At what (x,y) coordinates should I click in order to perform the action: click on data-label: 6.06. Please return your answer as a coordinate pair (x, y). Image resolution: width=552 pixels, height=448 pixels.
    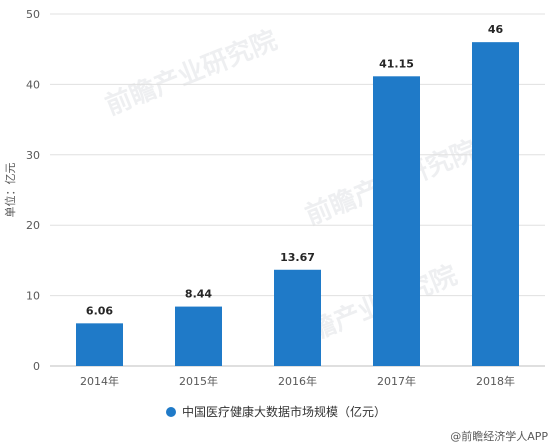
    Looking at the image, I should click on (99, 310).